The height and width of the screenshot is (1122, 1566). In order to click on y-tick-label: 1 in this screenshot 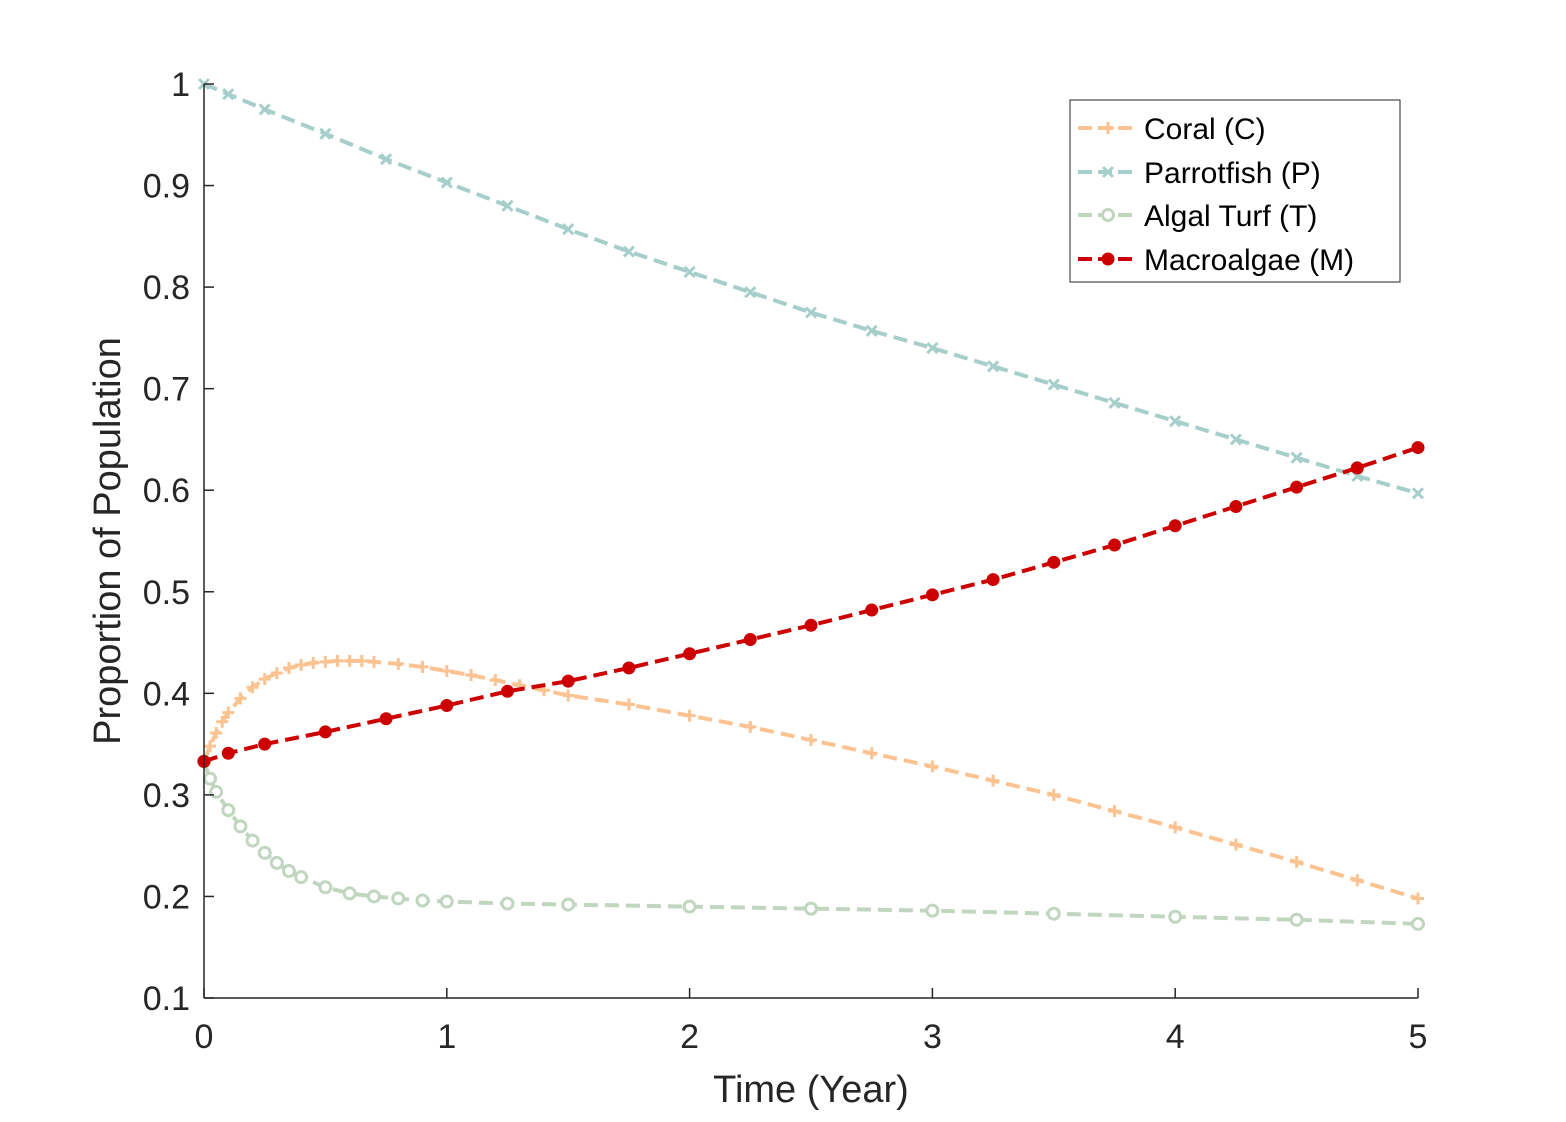, I will do `click(180, 85)`.